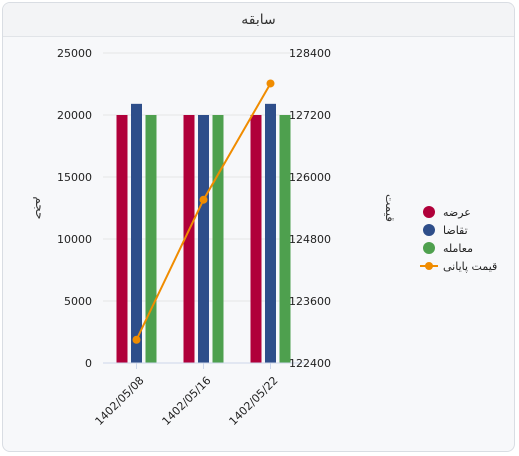 This screenshot has width=519, height=456. What do you see at coordinates (455, 230) in the screenshot?
I see `legend-label: تقاضا` at bounding box center [455, 230].